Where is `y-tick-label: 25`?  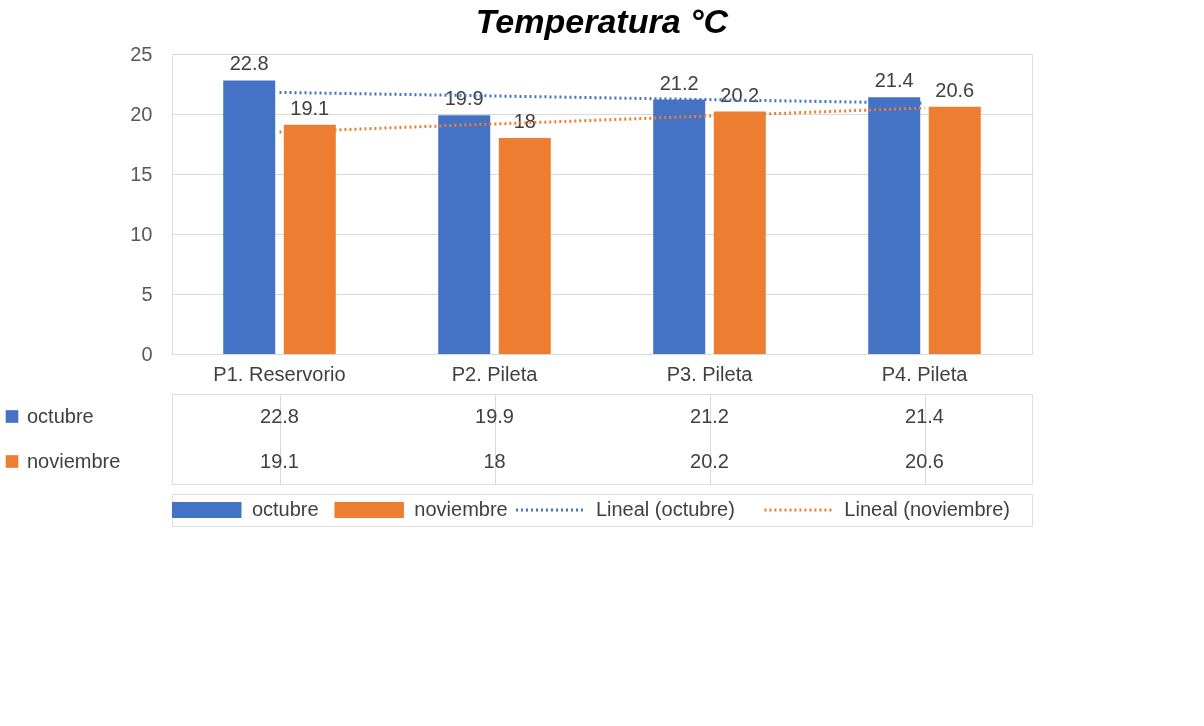
y-tick-label: 25 is located at coordinates (141, 53).